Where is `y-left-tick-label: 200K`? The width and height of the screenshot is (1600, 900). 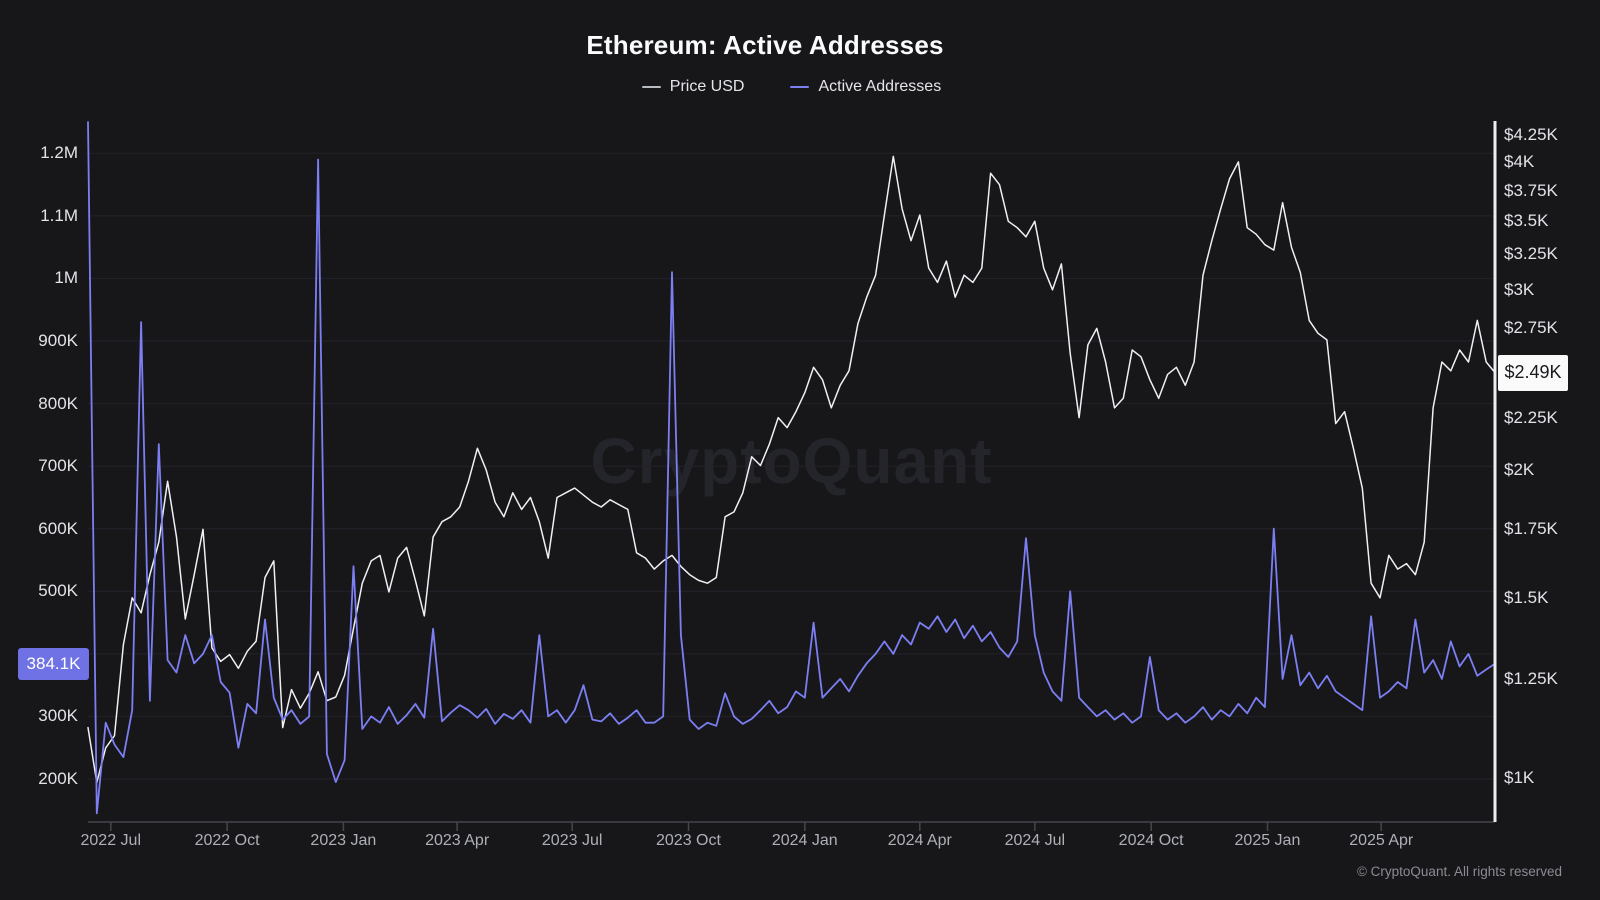
y-left-tick-label: 200K is located at coordinates (58, 778).